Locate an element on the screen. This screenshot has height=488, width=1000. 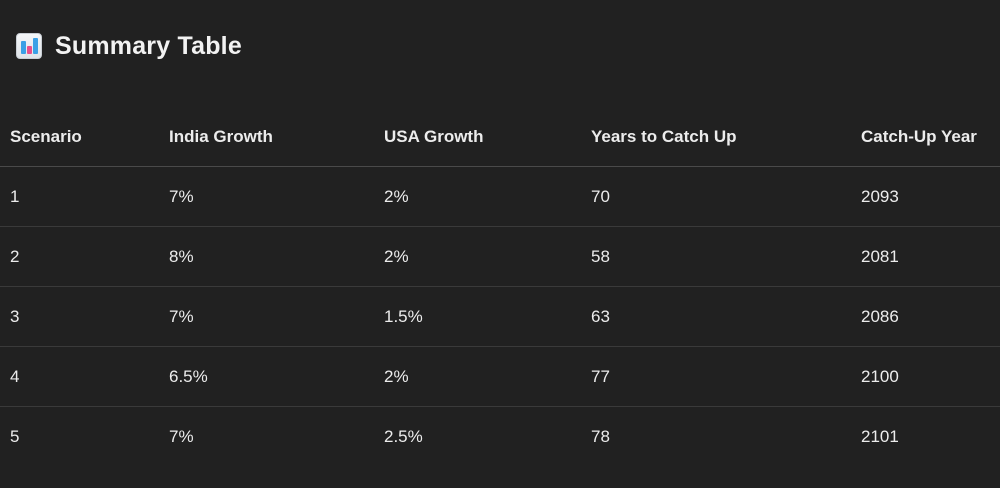
table-row: 2 8% 2% 58 2081 is located at coordinates (500, 257).